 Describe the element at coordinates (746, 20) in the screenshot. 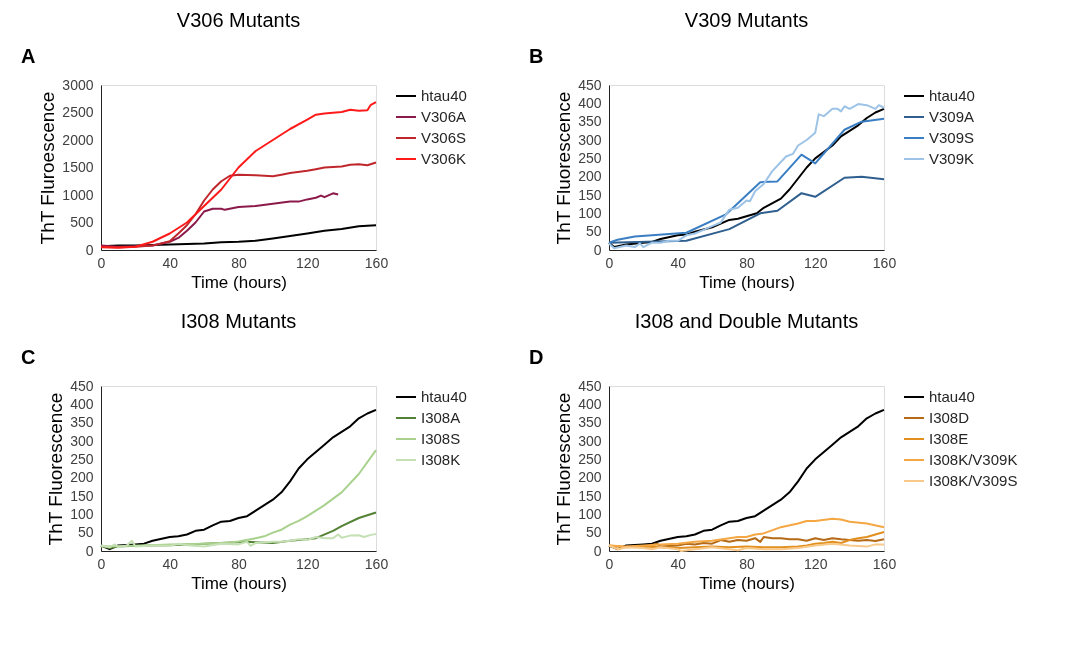

I see `chart-title: V309 Mutants` at that location.